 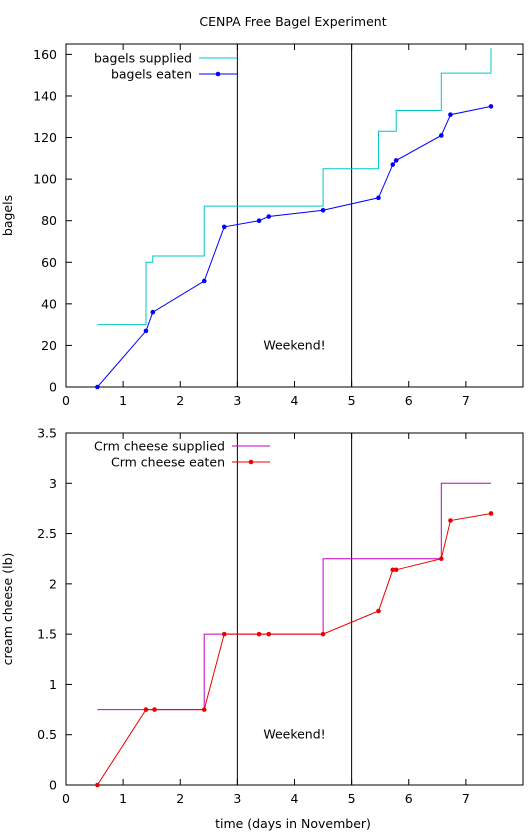 What do you see at coordinates (47, 634) in the screenshot?
I see `y-tick-label: 1.5` at bounding box center [47, 634].